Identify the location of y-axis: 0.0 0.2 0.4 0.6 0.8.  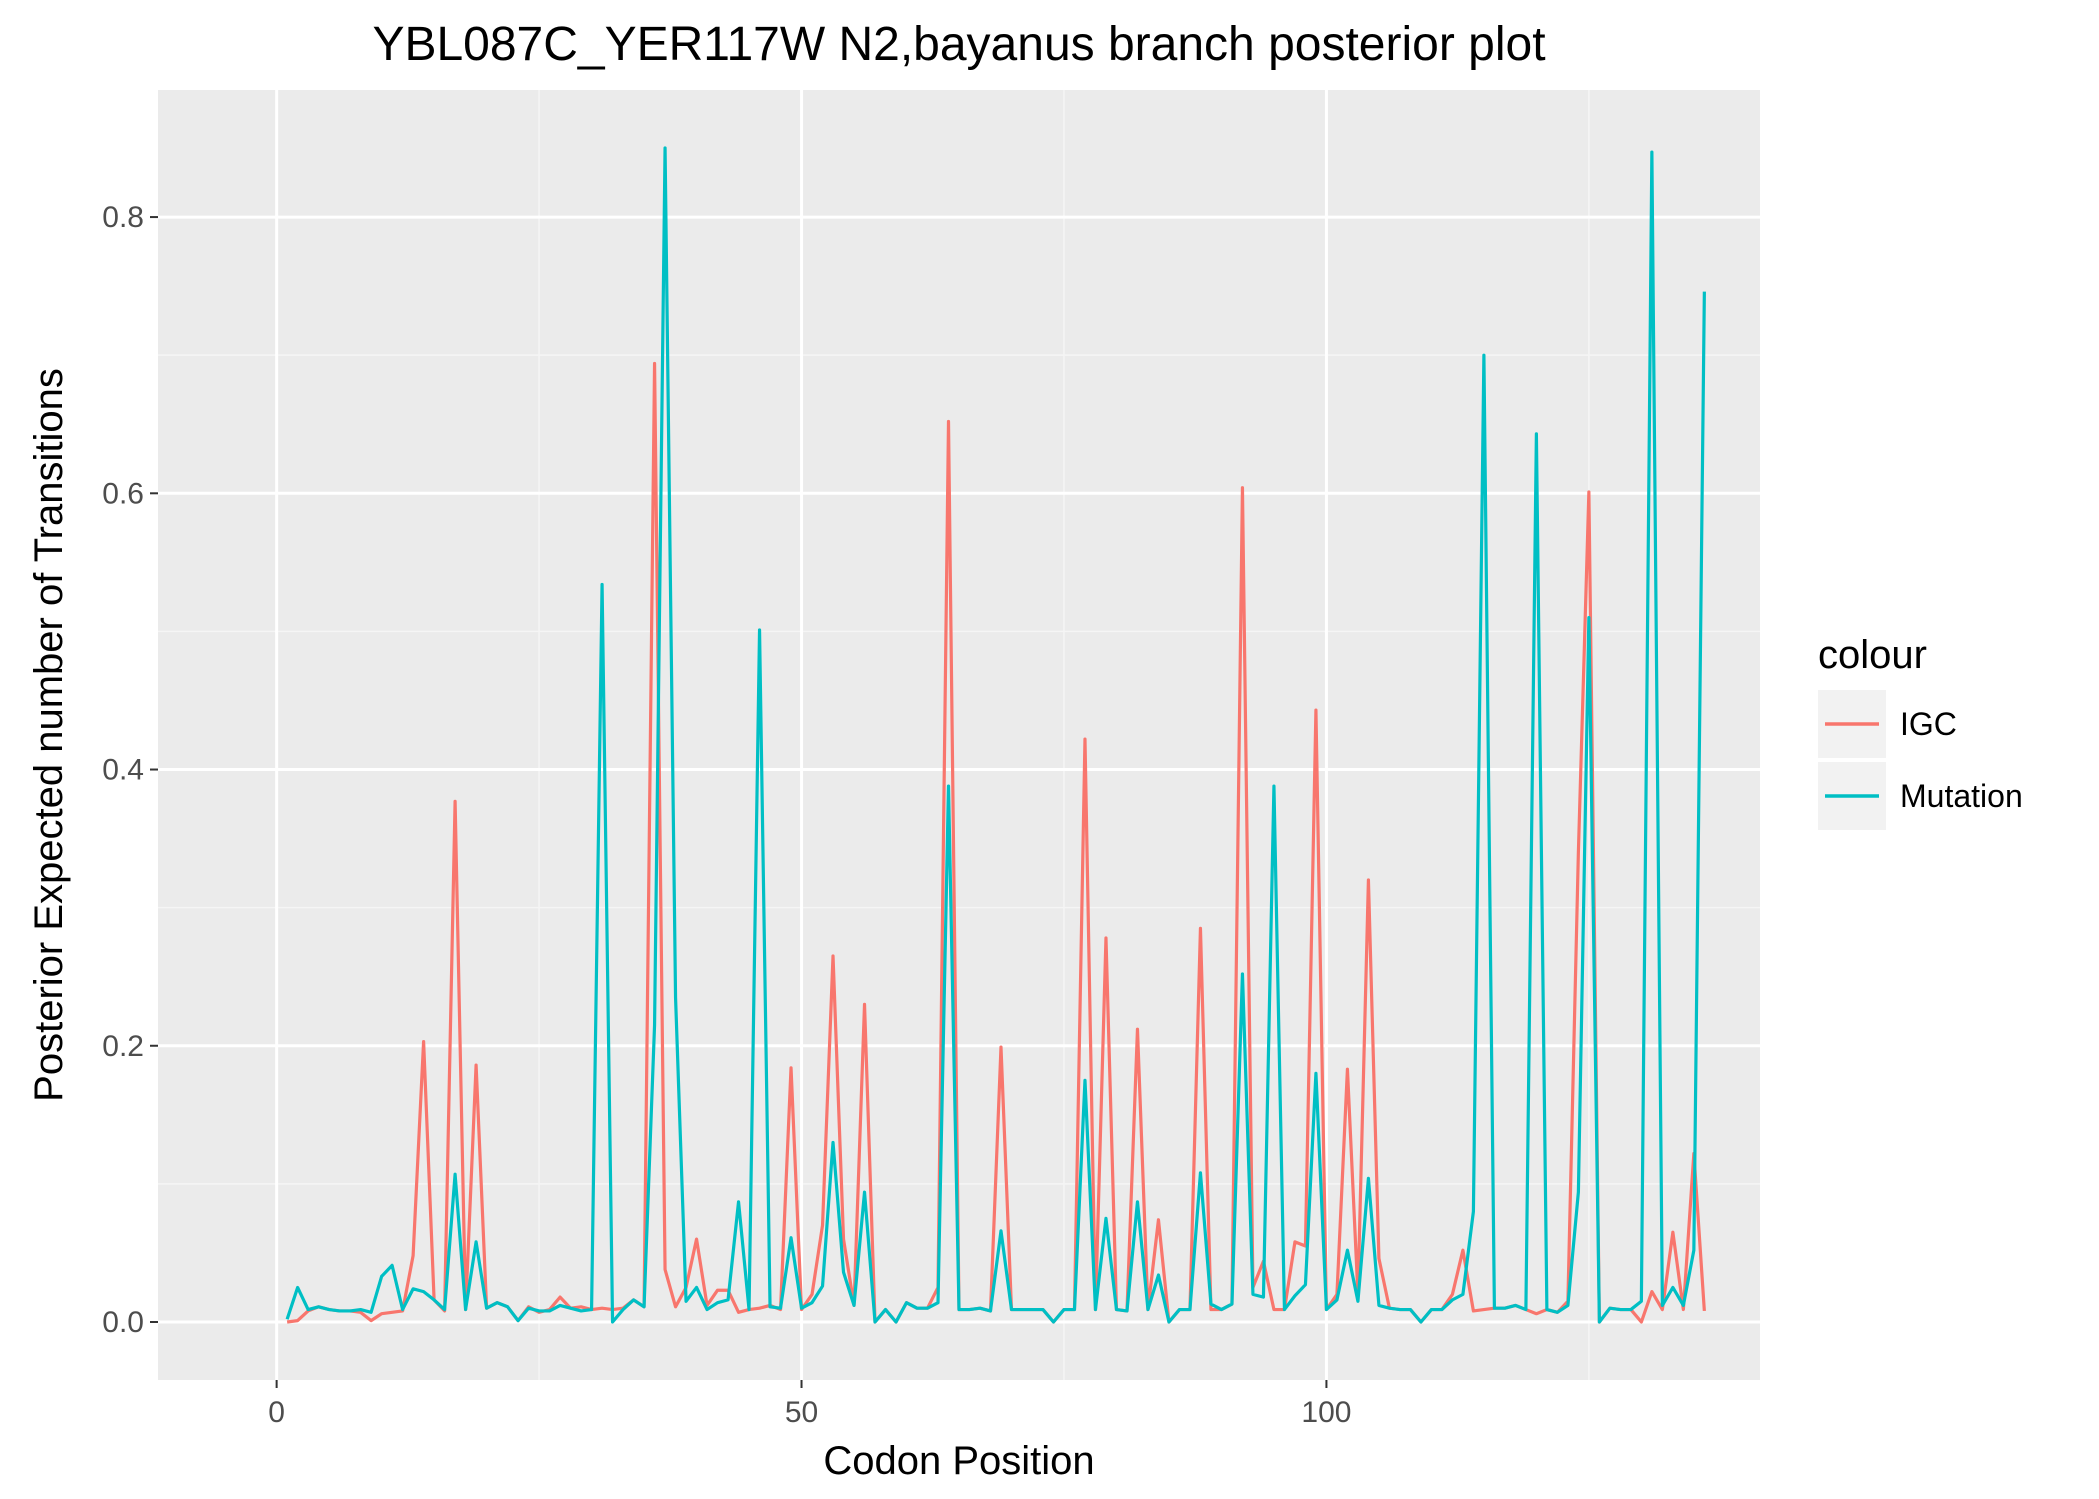
(130, 770).